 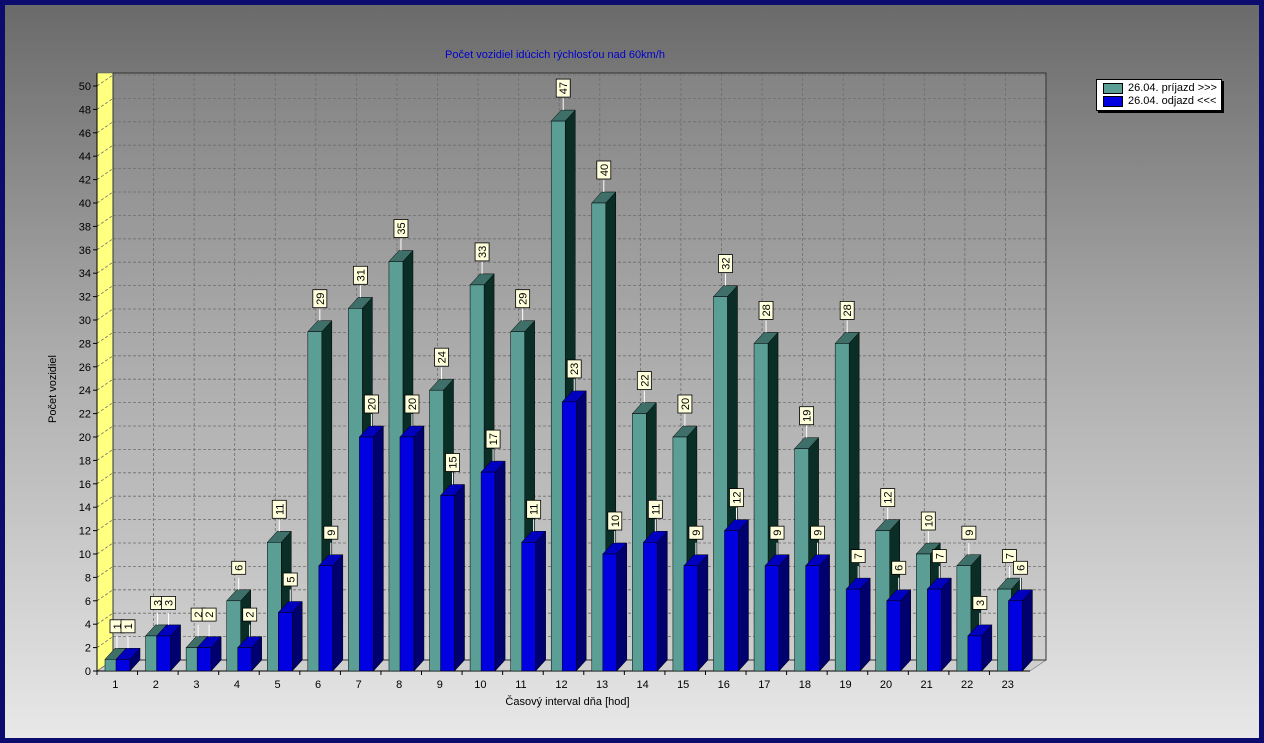 What do you see at coordinates (85, 461) in the screenshot?
I see `y-tick-label: 18` at bounding box center [85, 461].